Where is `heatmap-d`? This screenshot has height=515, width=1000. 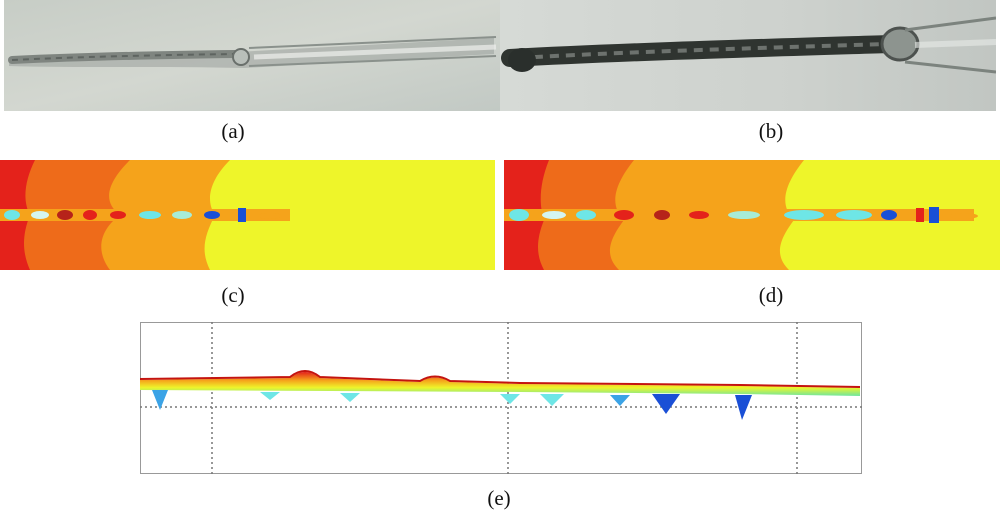 heatmap-d is located at coordinates (752, 215).